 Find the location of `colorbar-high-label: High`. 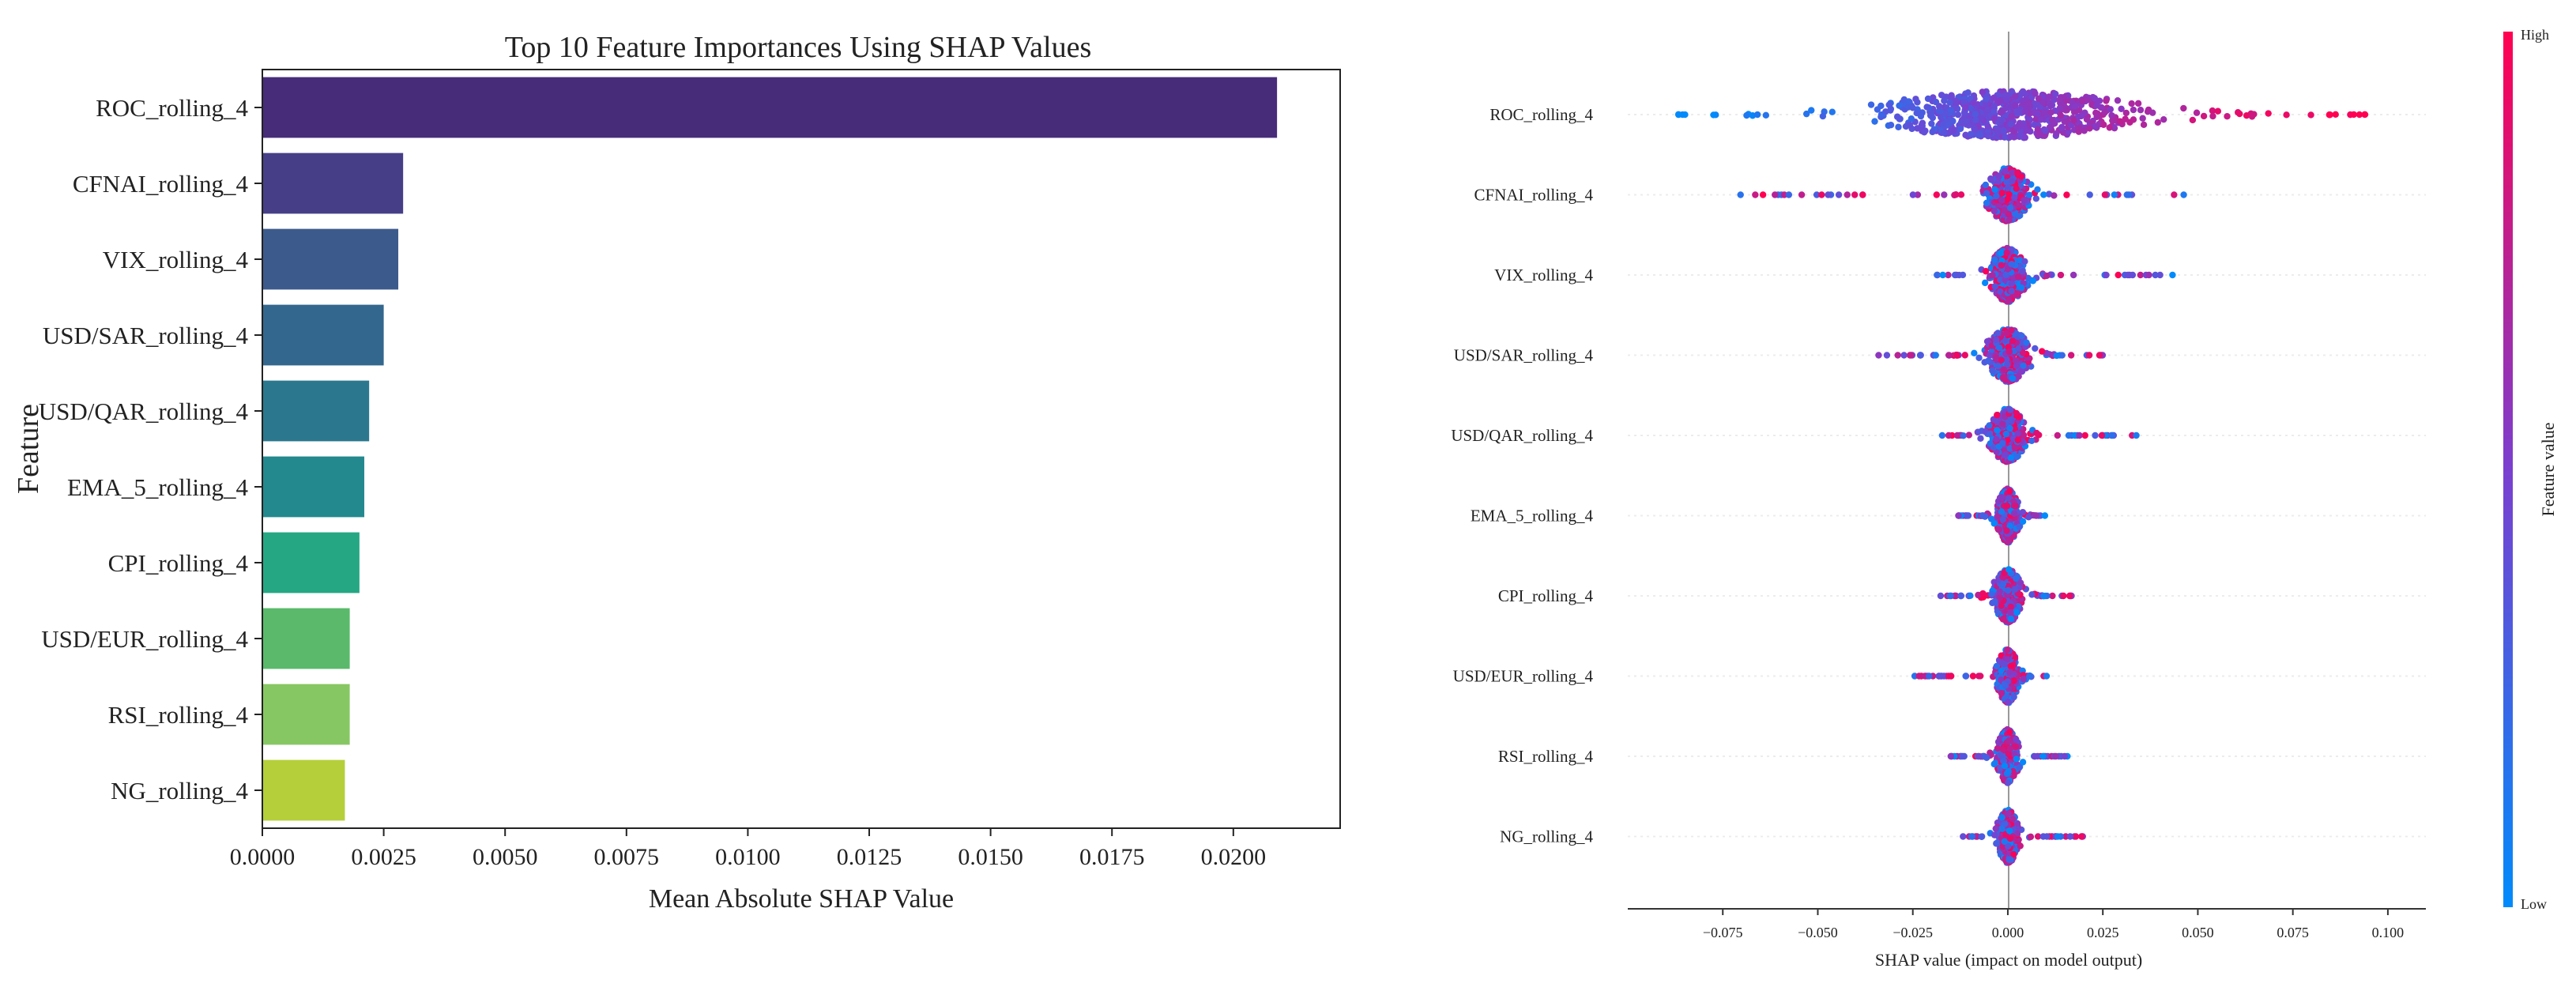

colorbar-high-label: High is located at coordinates (2535, 35).